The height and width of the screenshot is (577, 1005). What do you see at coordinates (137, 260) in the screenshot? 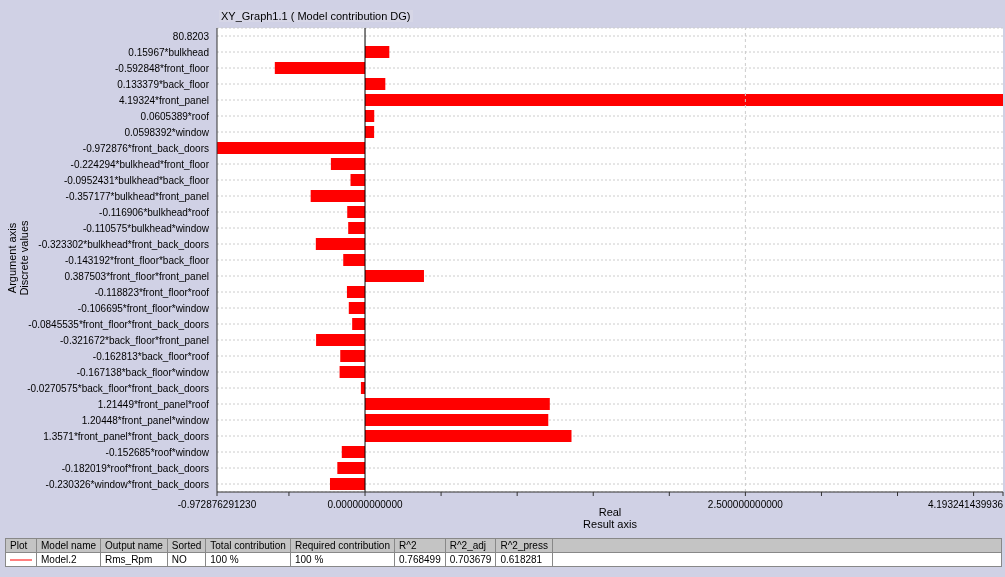
I see `y-tick-label: -0.143192*front_floor*back_floor` at bounding box center [137, 260].